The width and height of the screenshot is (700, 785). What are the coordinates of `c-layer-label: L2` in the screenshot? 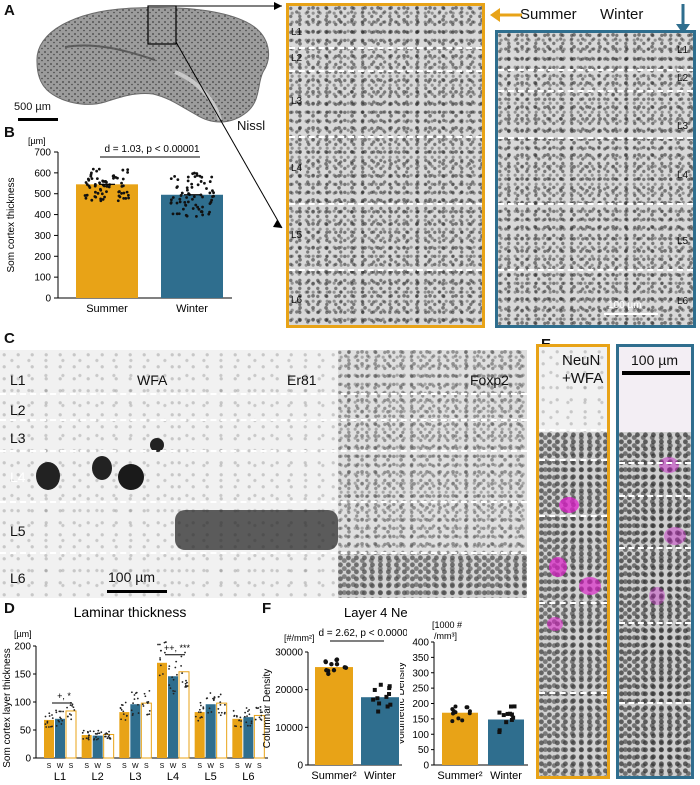 It's located at (18, 410).